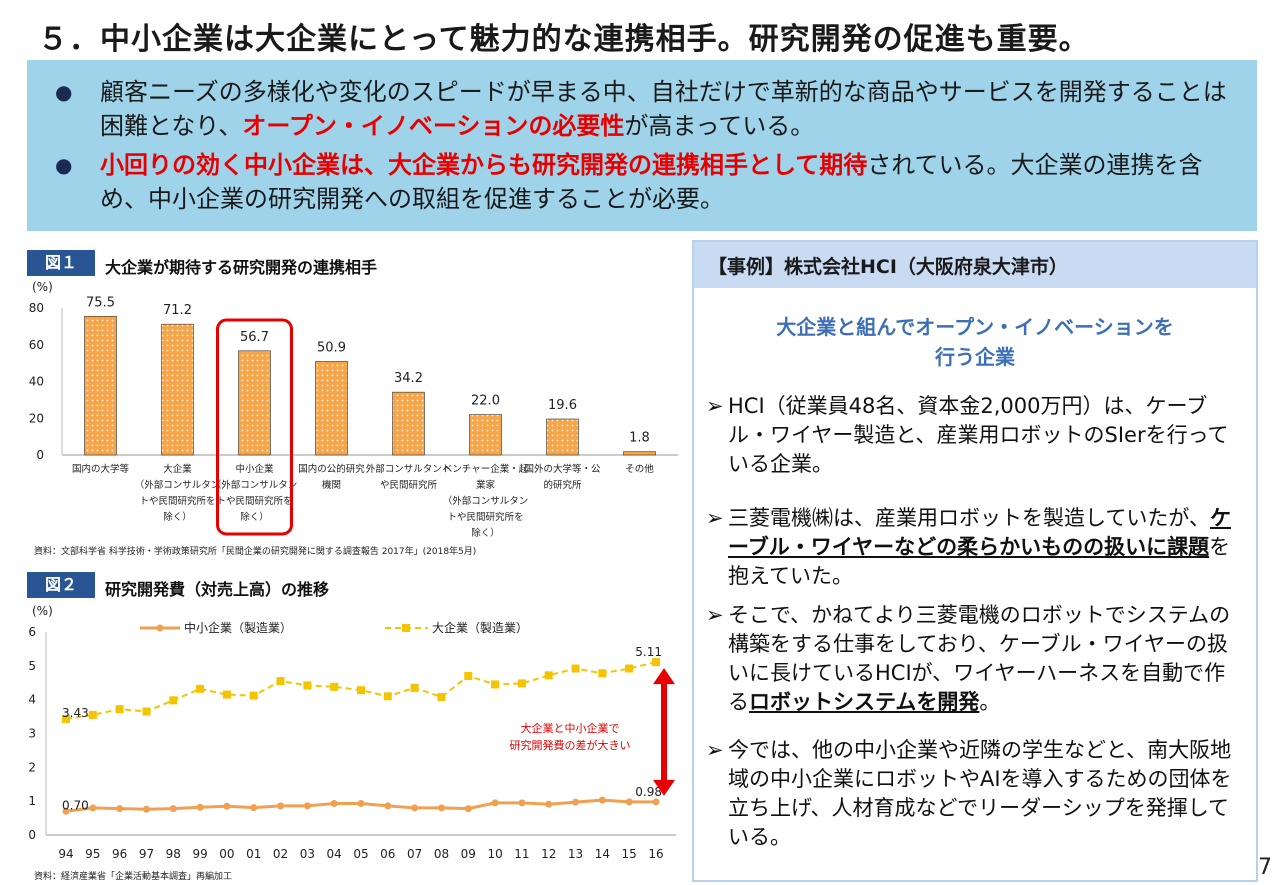  I want to click on fig1-title: 大企業が期待する研究開発の連携相手, so click(241, 267).